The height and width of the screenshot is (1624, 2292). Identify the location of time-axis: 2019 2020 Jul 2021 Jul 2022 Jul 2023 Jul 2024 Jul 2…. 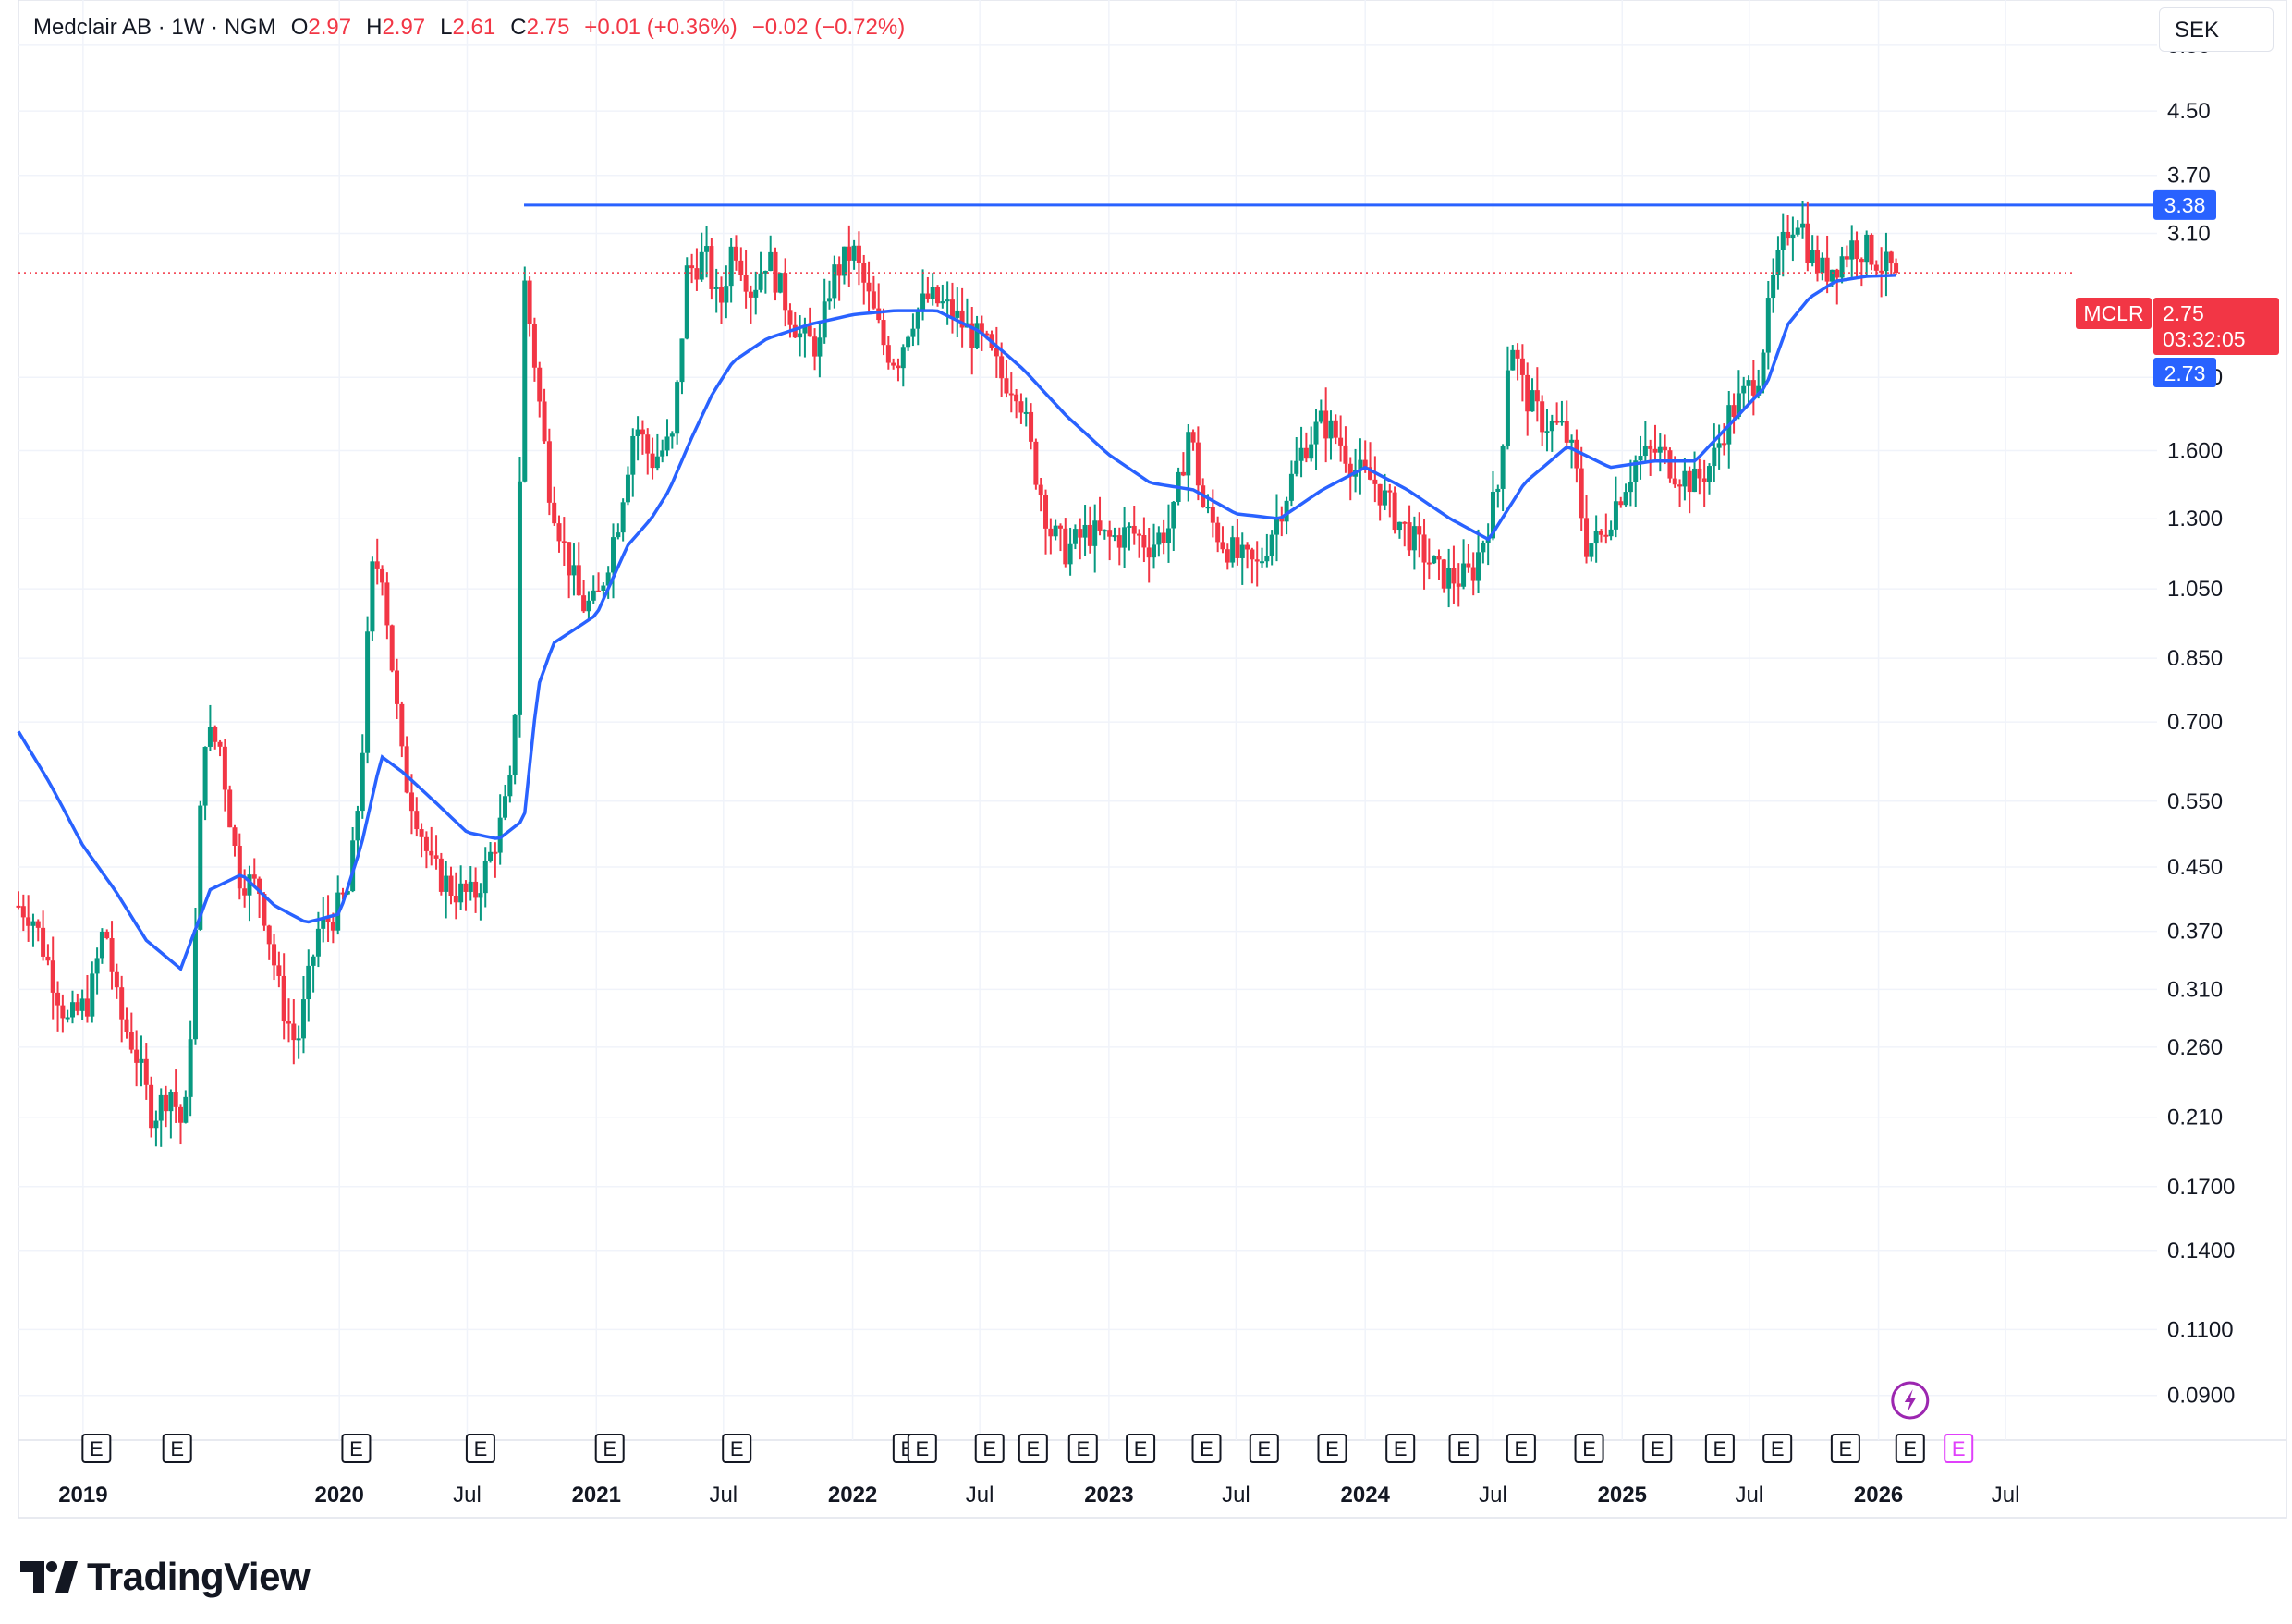
(1038, 1495).